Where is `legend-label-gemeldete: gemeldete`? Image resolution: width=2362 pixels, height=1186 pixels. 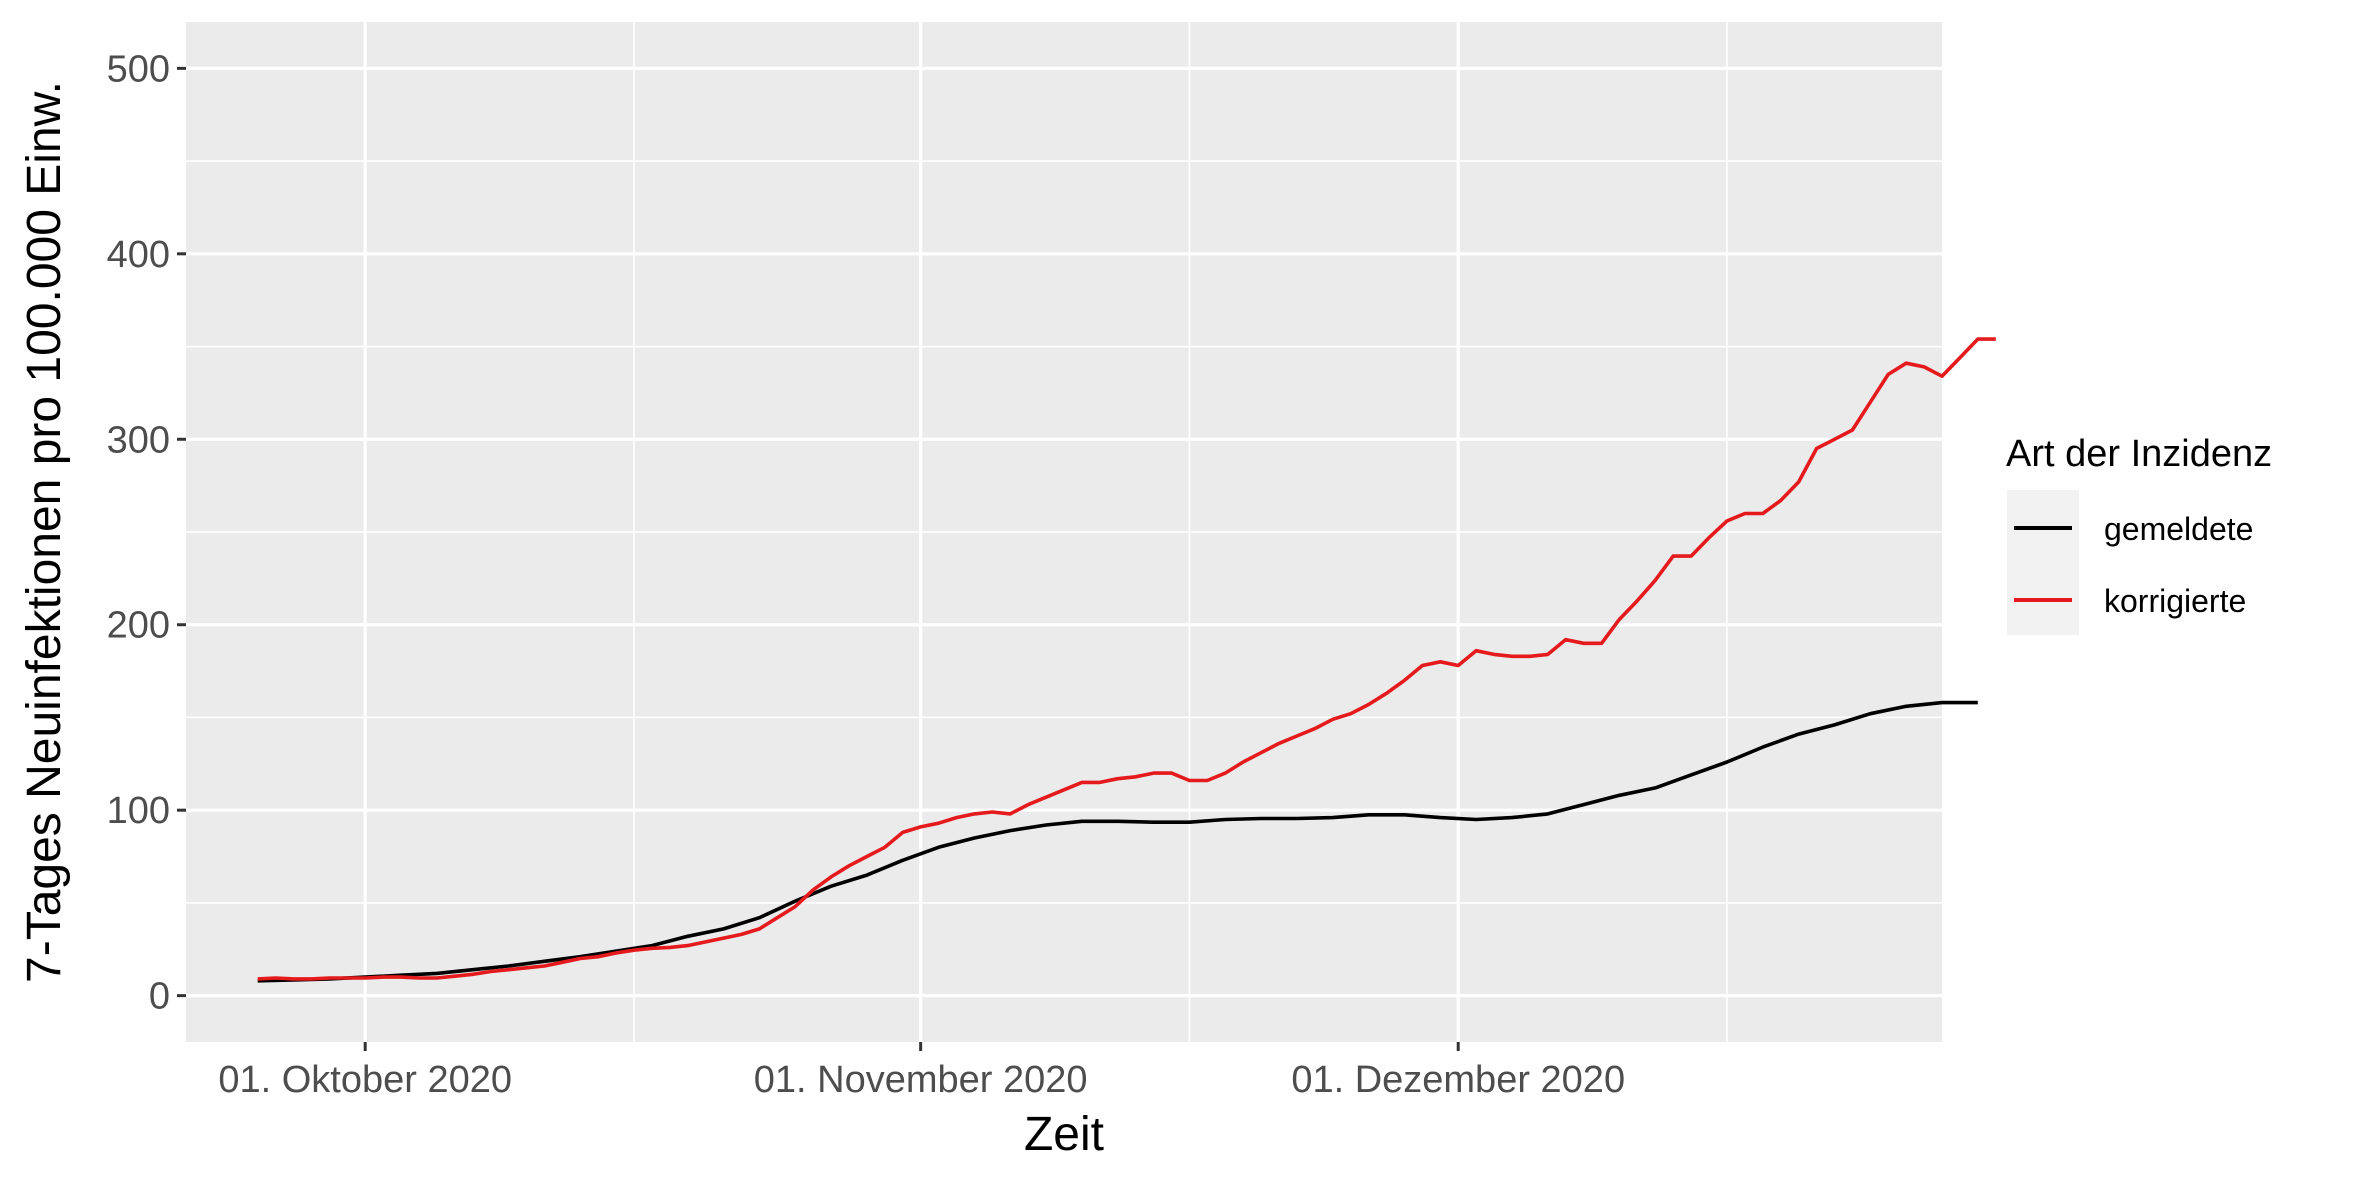
legend-label-gemeldete: gemeldete is located at coordinates (2178, 529).